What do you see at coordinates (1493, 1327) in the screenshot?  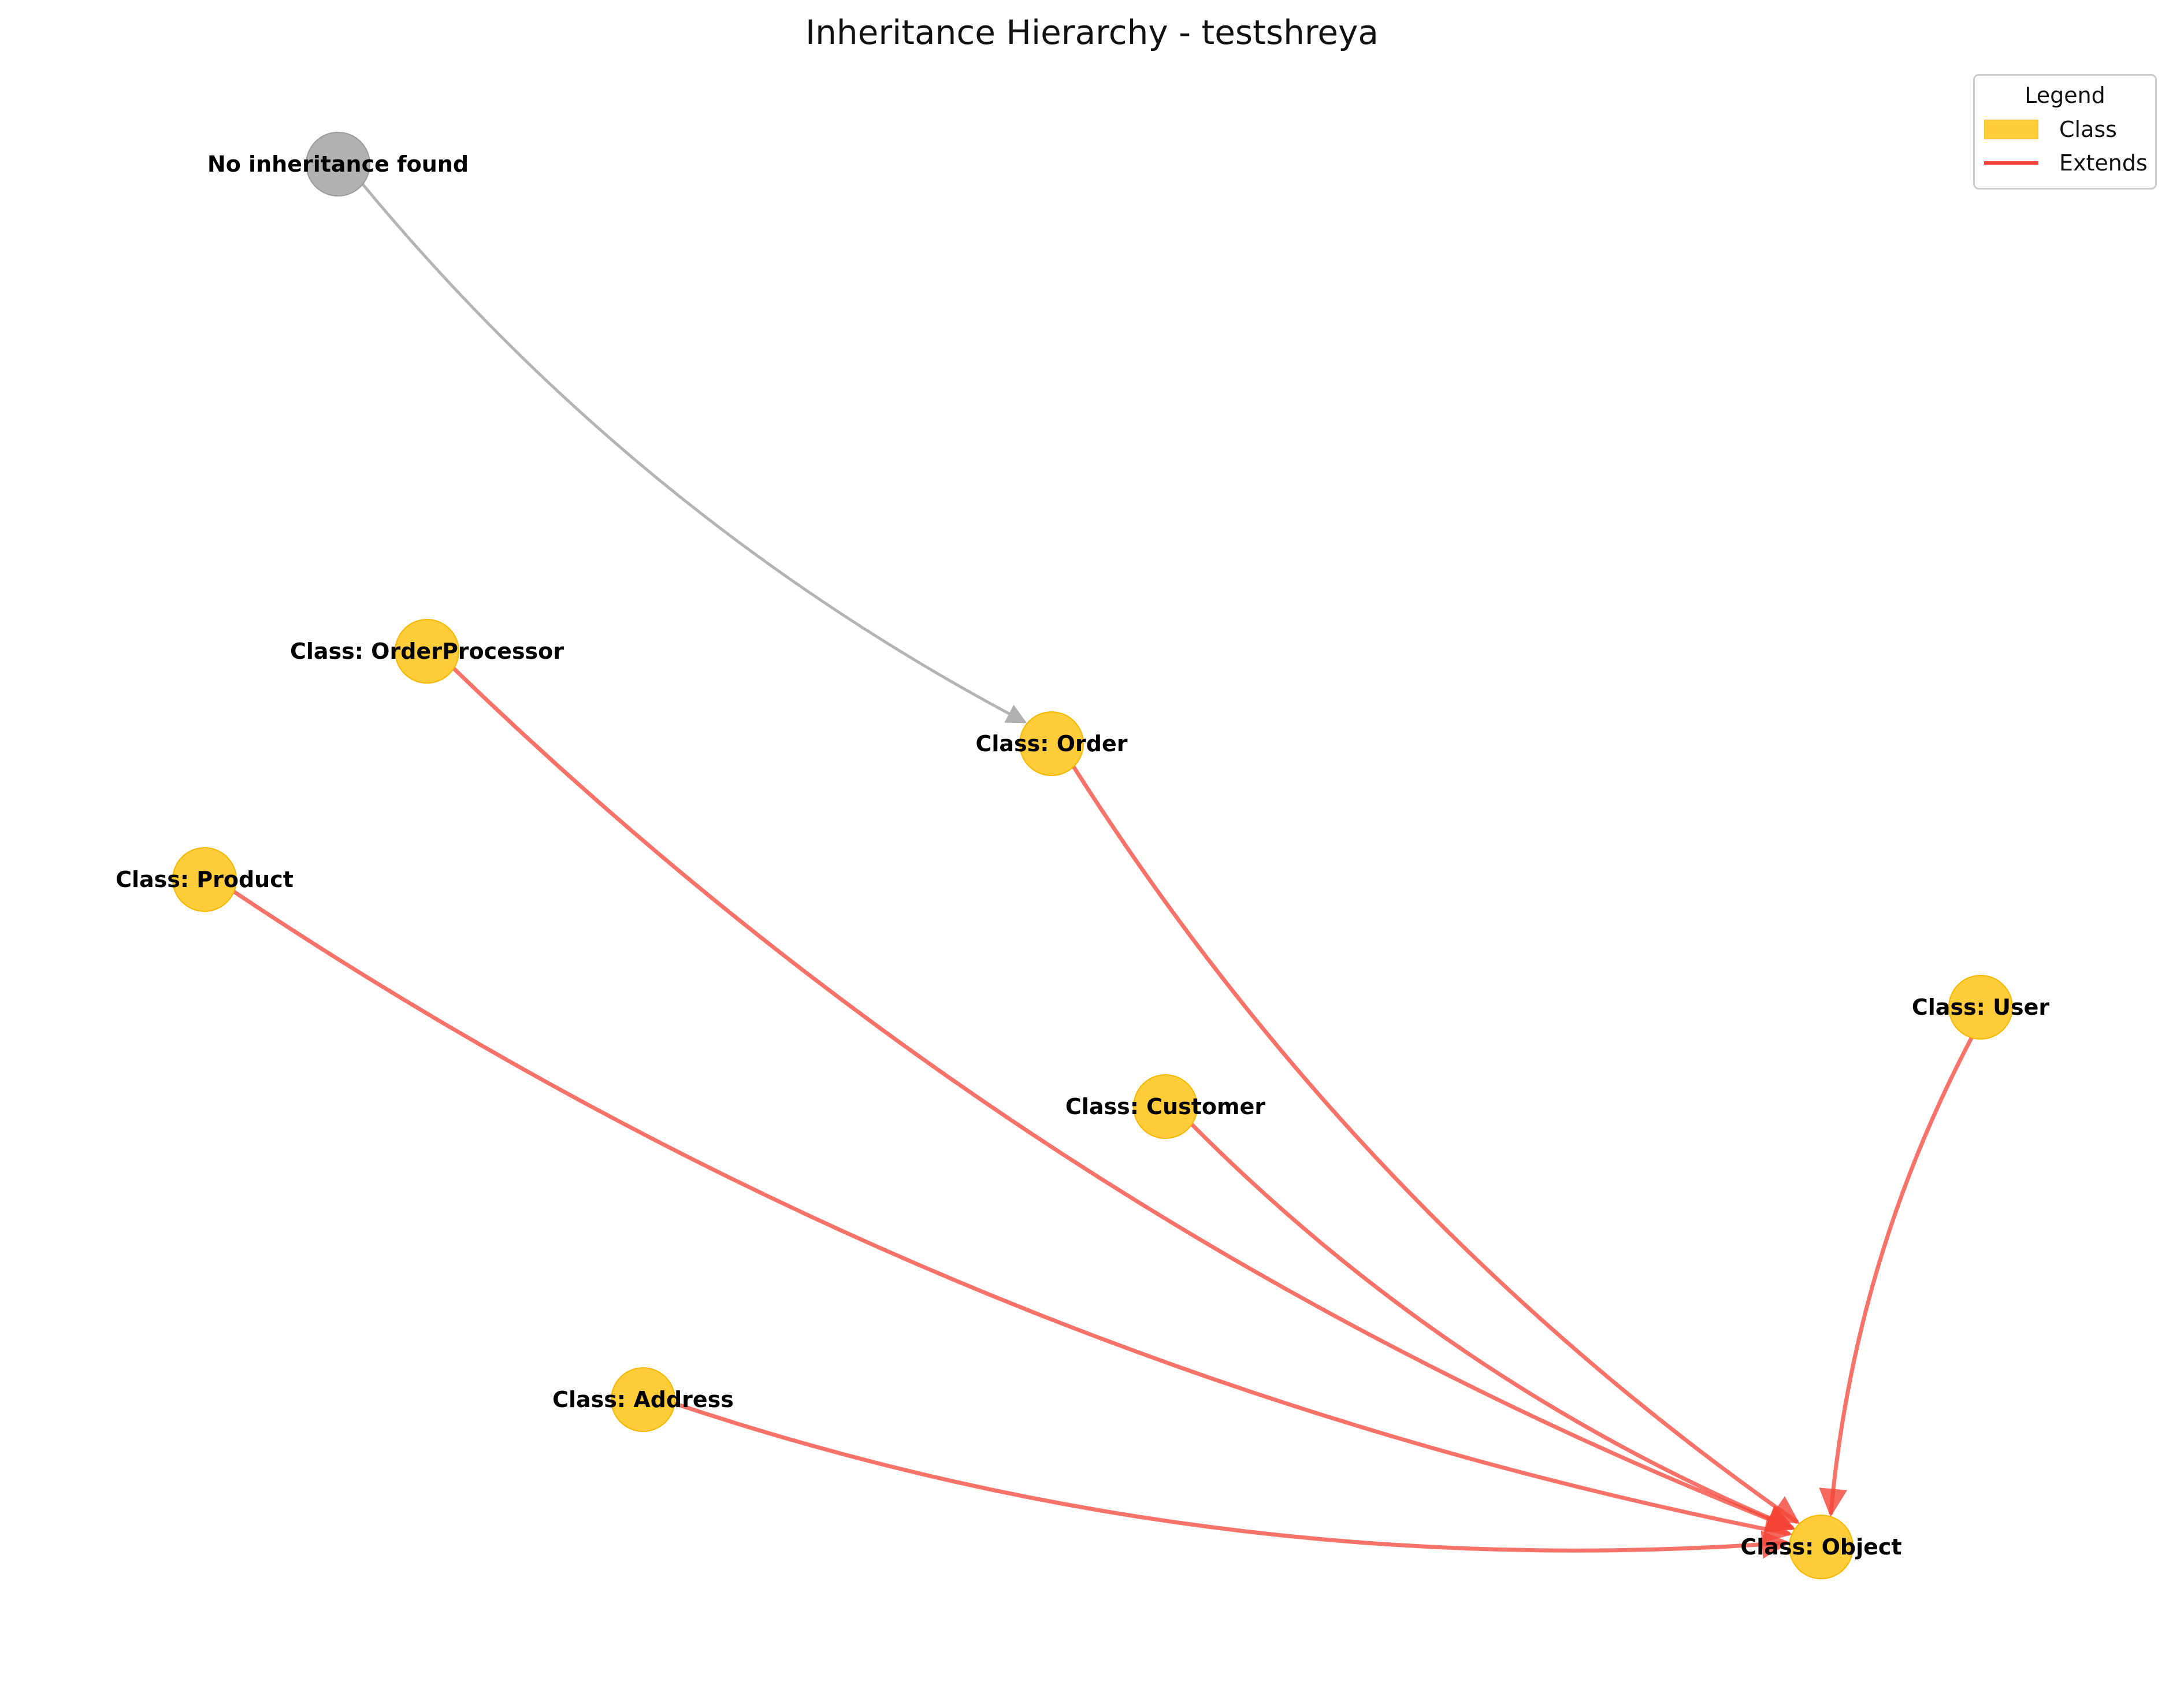 I see `edge-customer-to-object` at bounding box center [1493, 1327].